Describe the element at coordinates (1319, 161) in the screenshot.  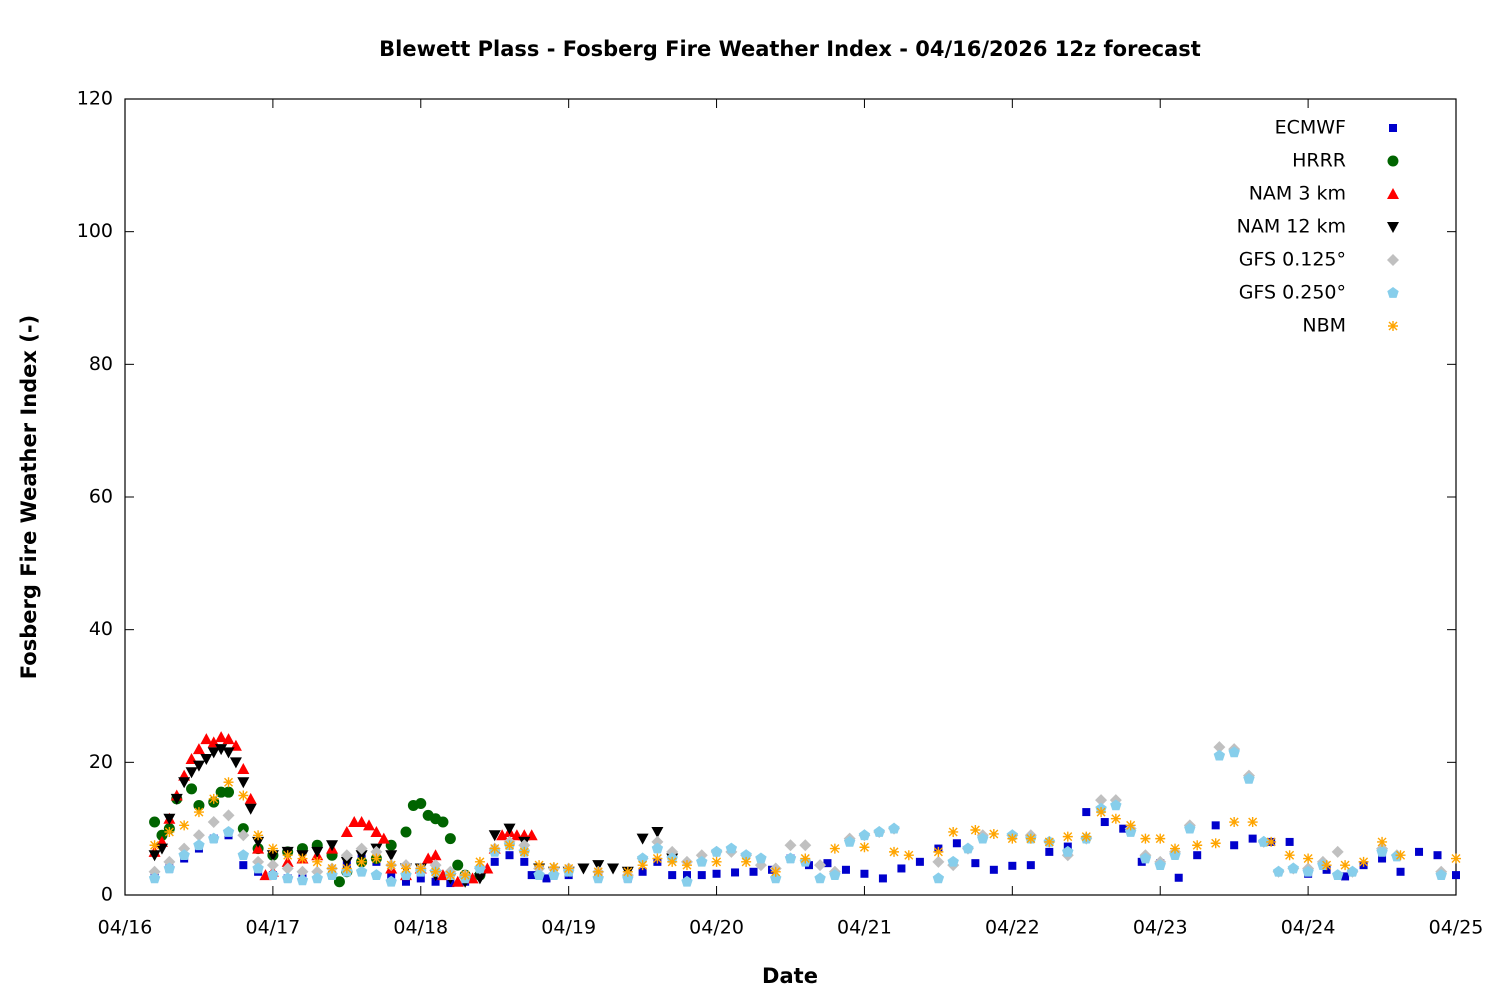
I see `legend-label: HRRR` at that location.